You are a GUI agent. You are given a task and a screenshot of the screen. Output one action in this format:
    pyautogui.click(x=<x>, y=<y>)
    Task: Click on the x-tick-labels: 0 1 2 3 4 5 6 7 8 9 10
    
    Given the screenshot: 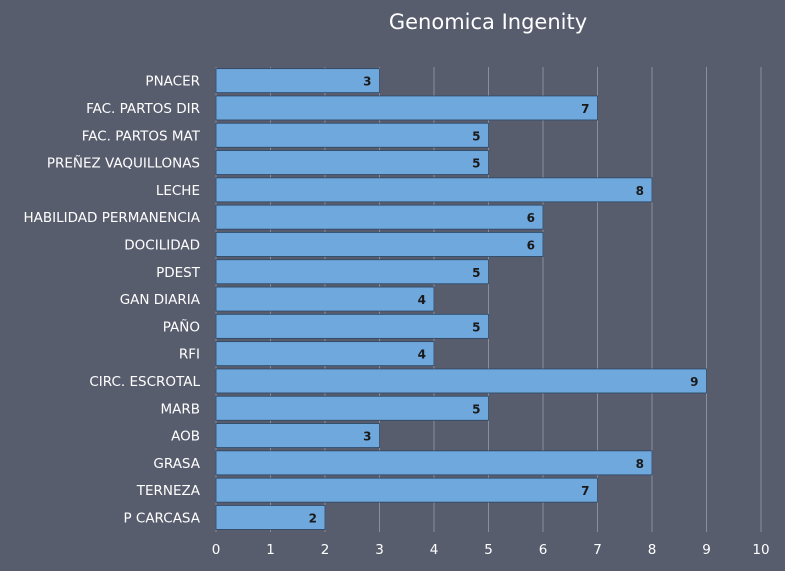 What is the action you would take?
    pyautogui.click(x=491, y=550)
    